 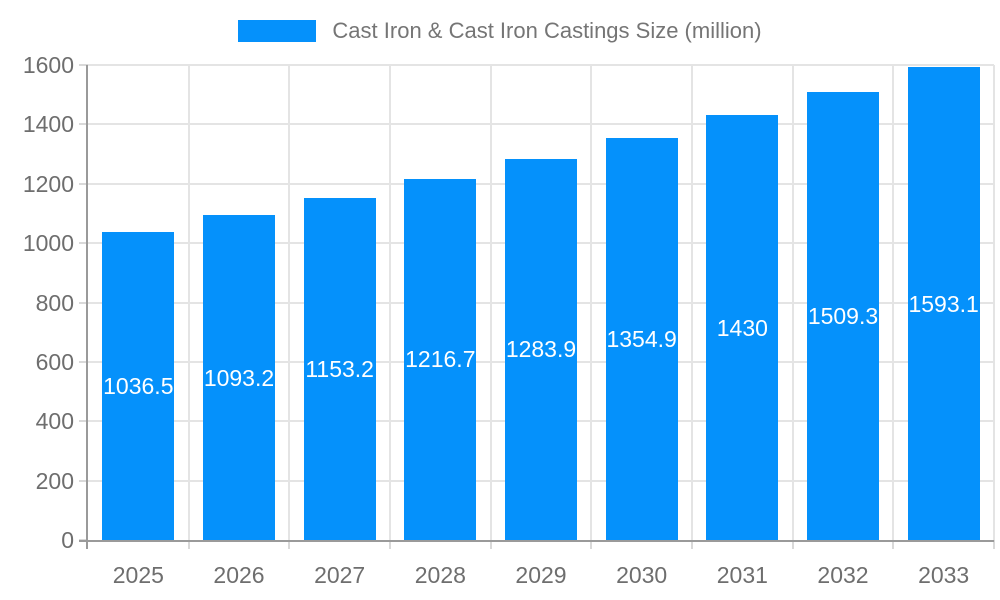 I want to click on x-axis-label: 2031, so click(x=742, y=575).